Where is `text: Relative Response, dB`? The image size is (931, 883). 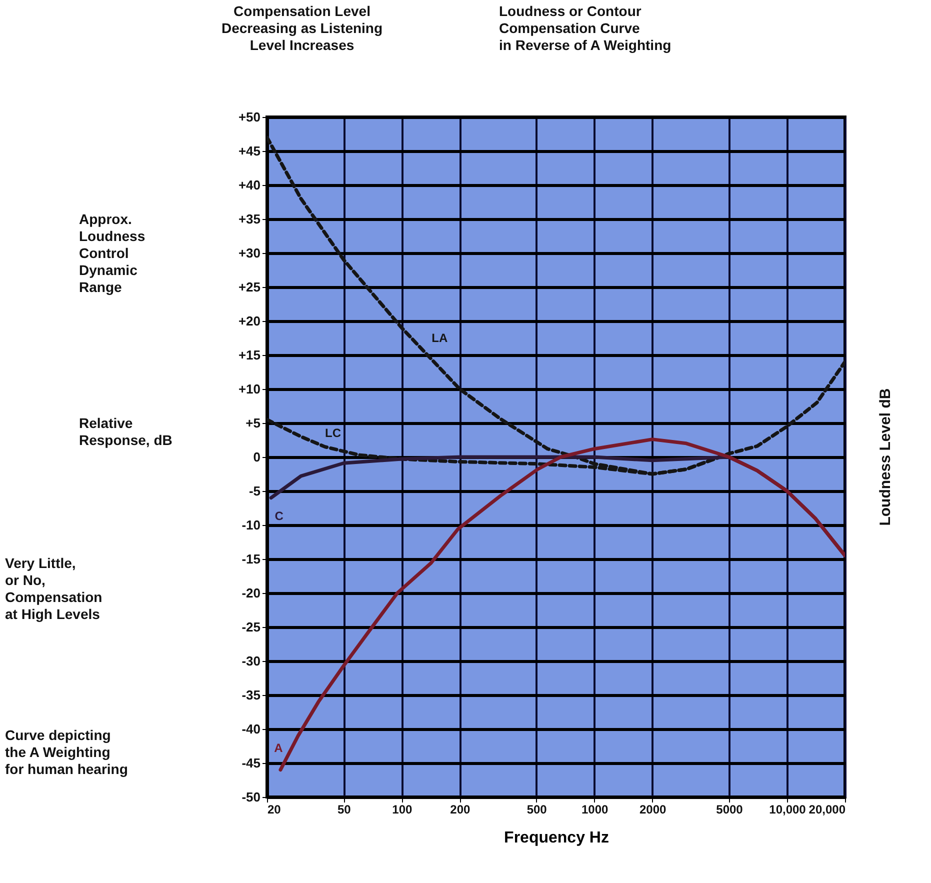
text: Relative Response, dB is located at coordinates (125, 431).